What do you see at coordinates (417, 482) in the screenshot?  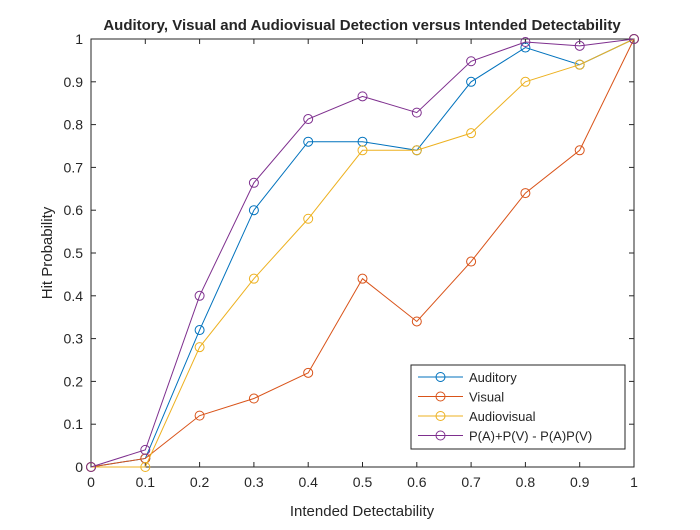 I see `x-tick-label: 0.6` at bounding box center [417, 482].